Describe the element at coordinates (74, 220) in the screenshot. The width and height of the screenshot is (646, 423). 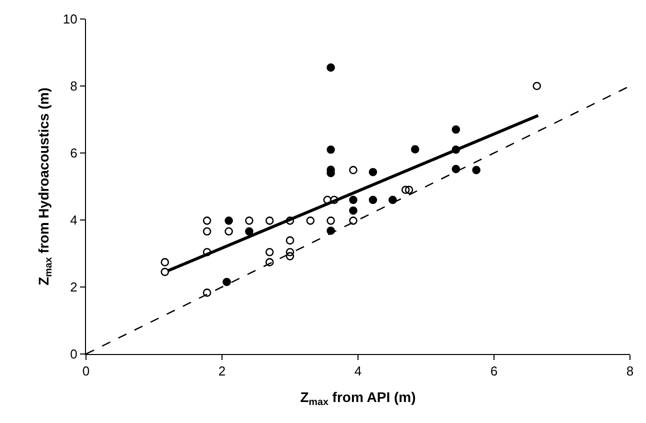
I see `y-tick-label: 4` at that location.